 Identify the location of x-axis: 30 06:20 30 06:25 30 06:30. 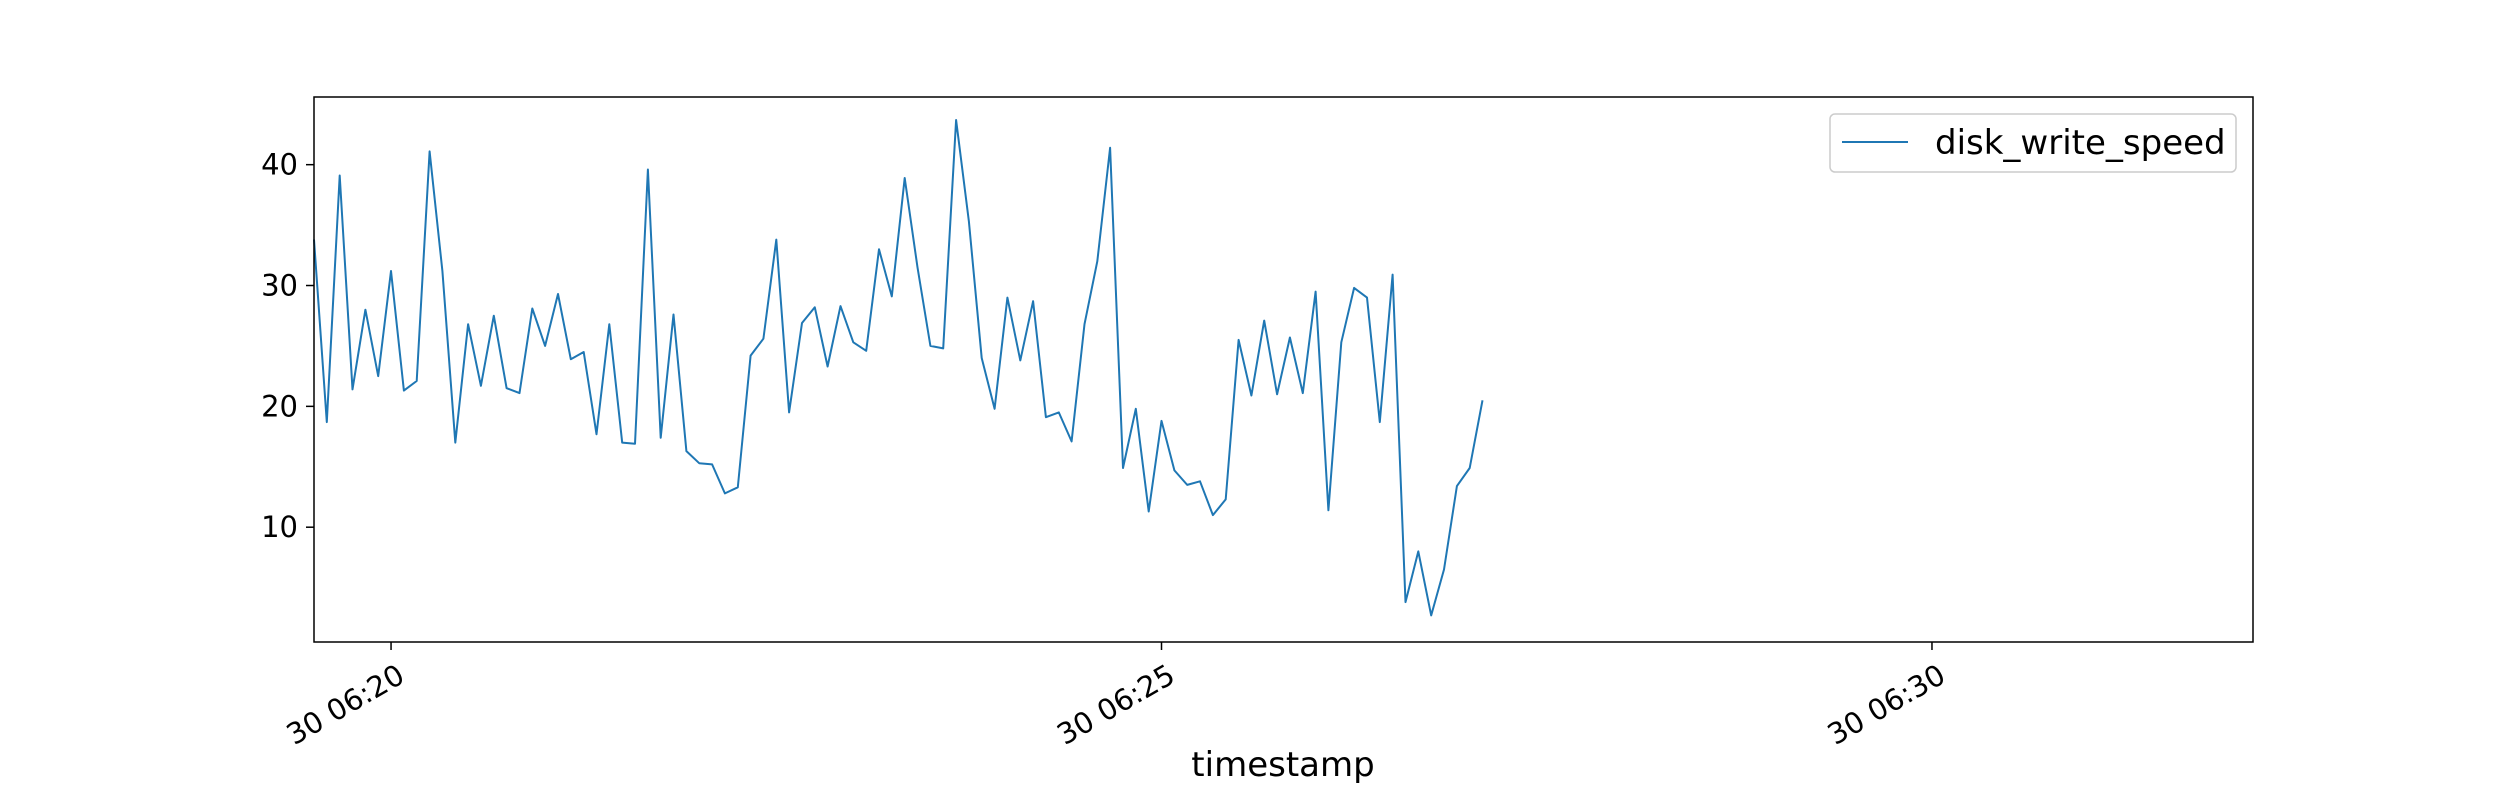
(1116, 697).